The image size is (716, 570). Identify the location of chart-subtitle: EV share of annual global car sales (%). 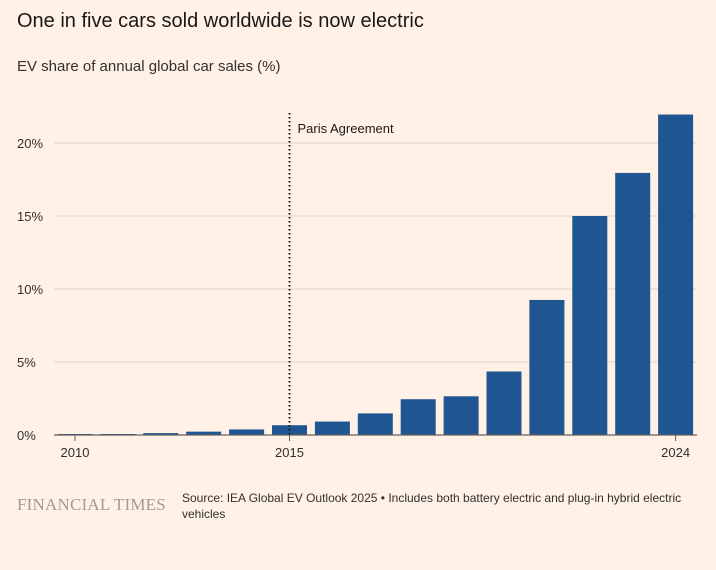
(149, 66).